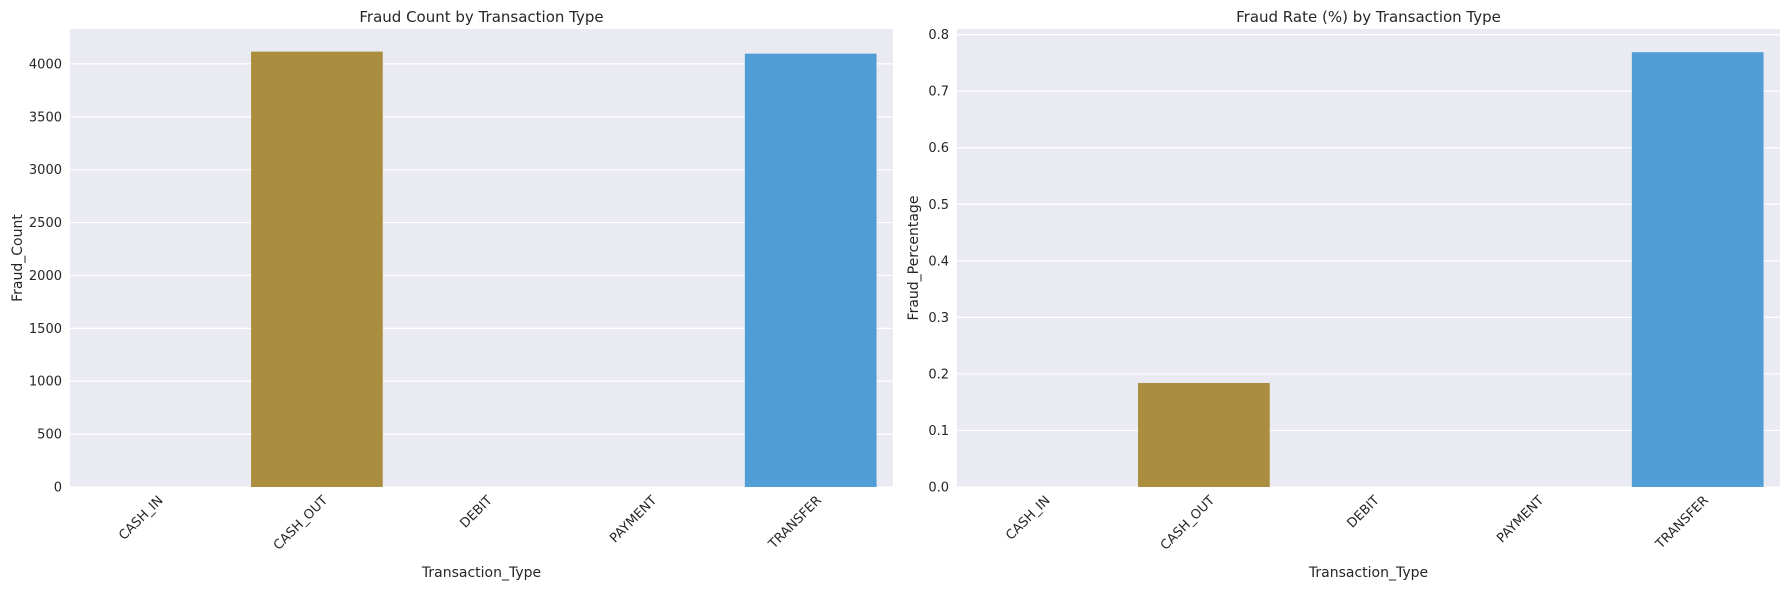 The height and width of the screenshot is (590, 1790). Describe the element at coordinates (49, 435) in the screenshot. I see `y-tick-label: 500` at that location.